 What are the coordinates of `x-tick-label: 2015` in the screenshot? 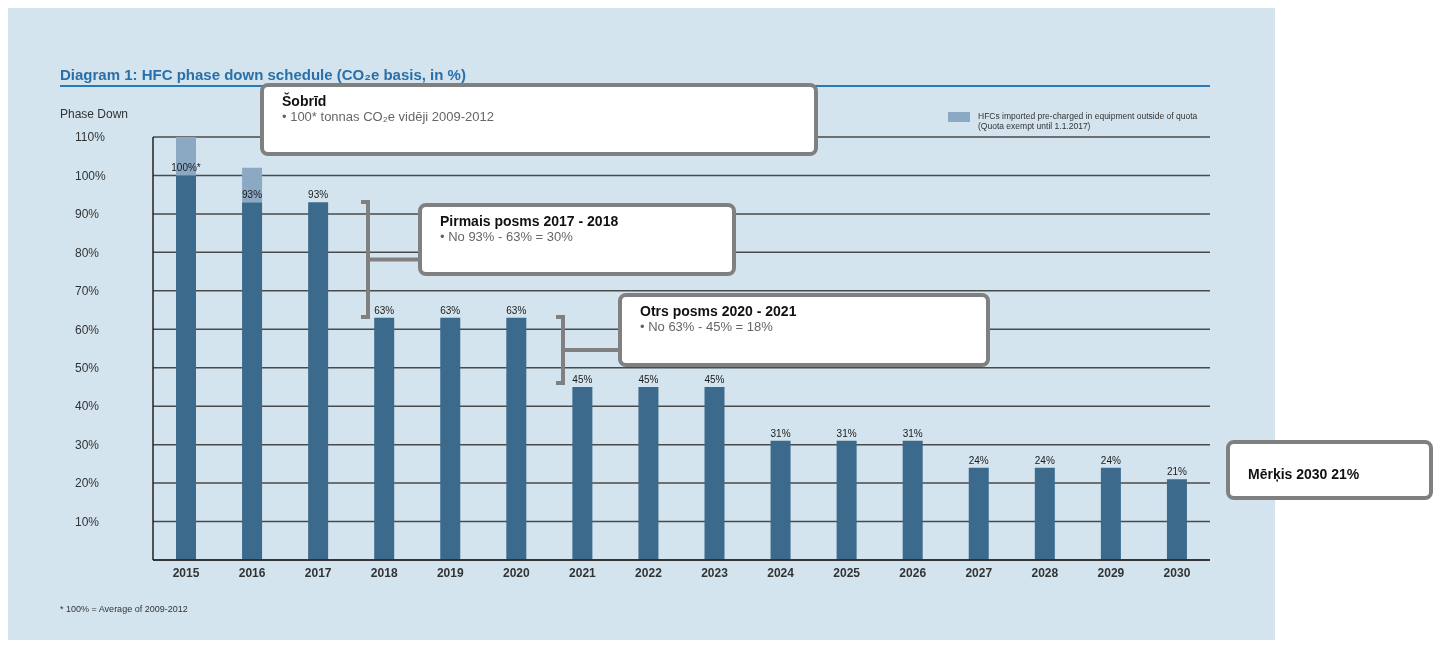 It's located at (186, 572).